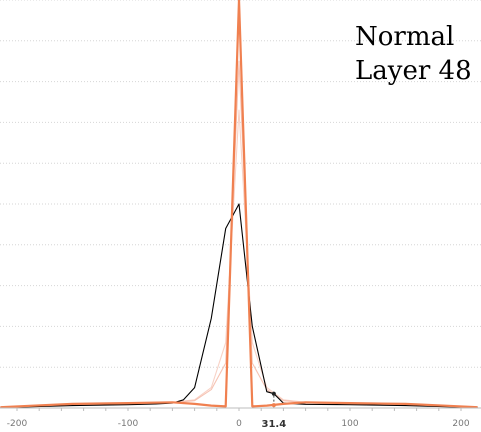 This screenshot has height=432, width=481. Describe the element at coordinates (274, 424) in the screenshot. I see `marker-label: 31.4` at that location.